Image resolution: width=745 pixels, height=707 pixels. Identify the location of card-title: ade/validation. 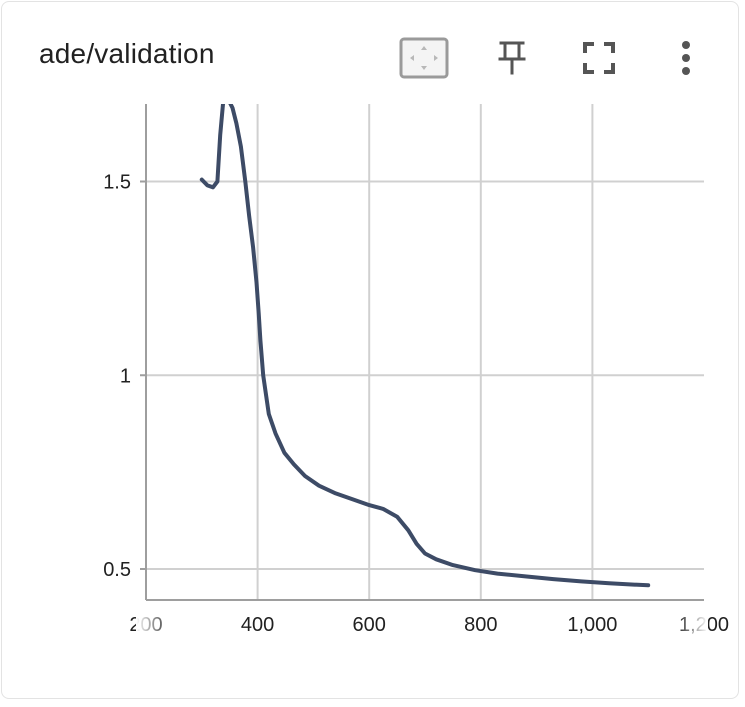
(127, 53).